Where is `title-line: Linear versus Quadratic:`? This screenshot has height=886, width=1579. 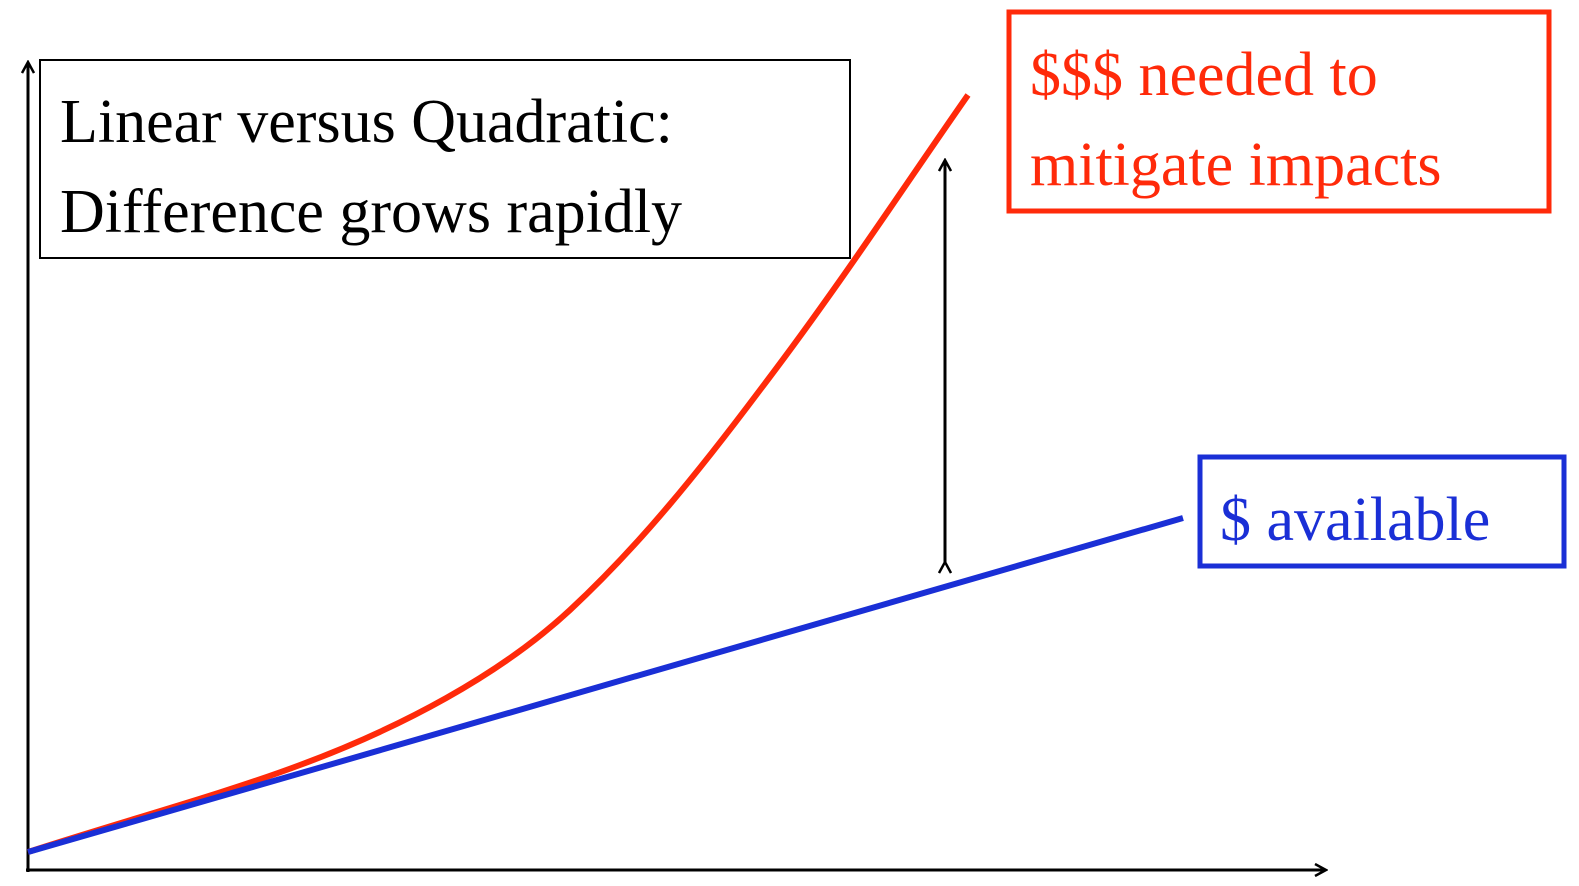
title-line: Linear versus Quadratic: is located at coordinates (366, 122).